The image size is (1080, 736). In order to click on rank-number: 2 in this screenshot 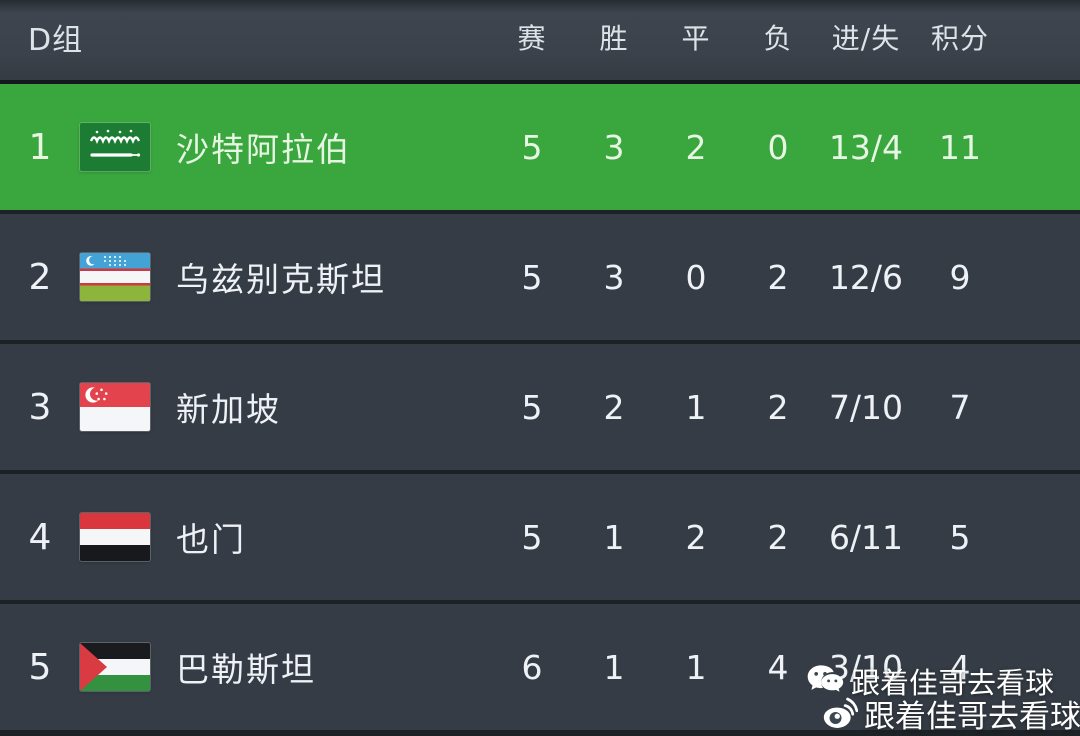, I will do `click(40, 277)`.